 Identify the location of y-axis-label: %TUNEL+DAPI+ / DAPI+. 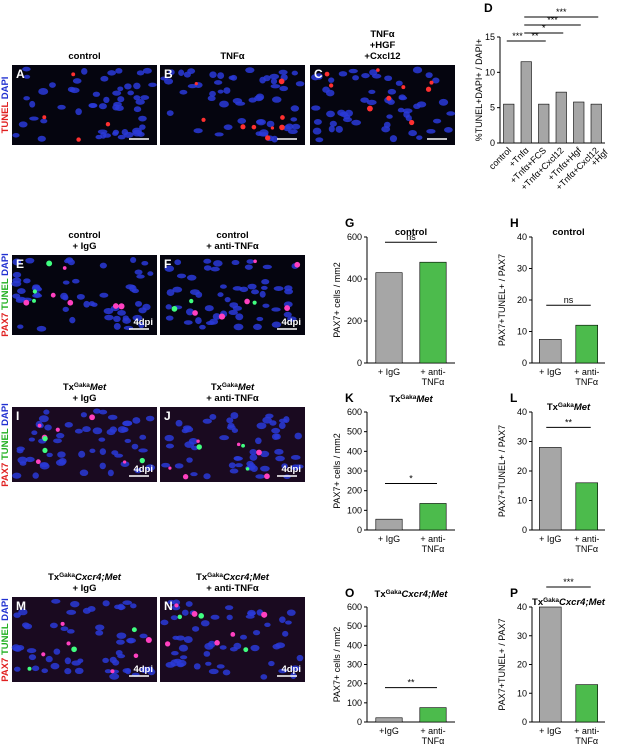
(479, 90).